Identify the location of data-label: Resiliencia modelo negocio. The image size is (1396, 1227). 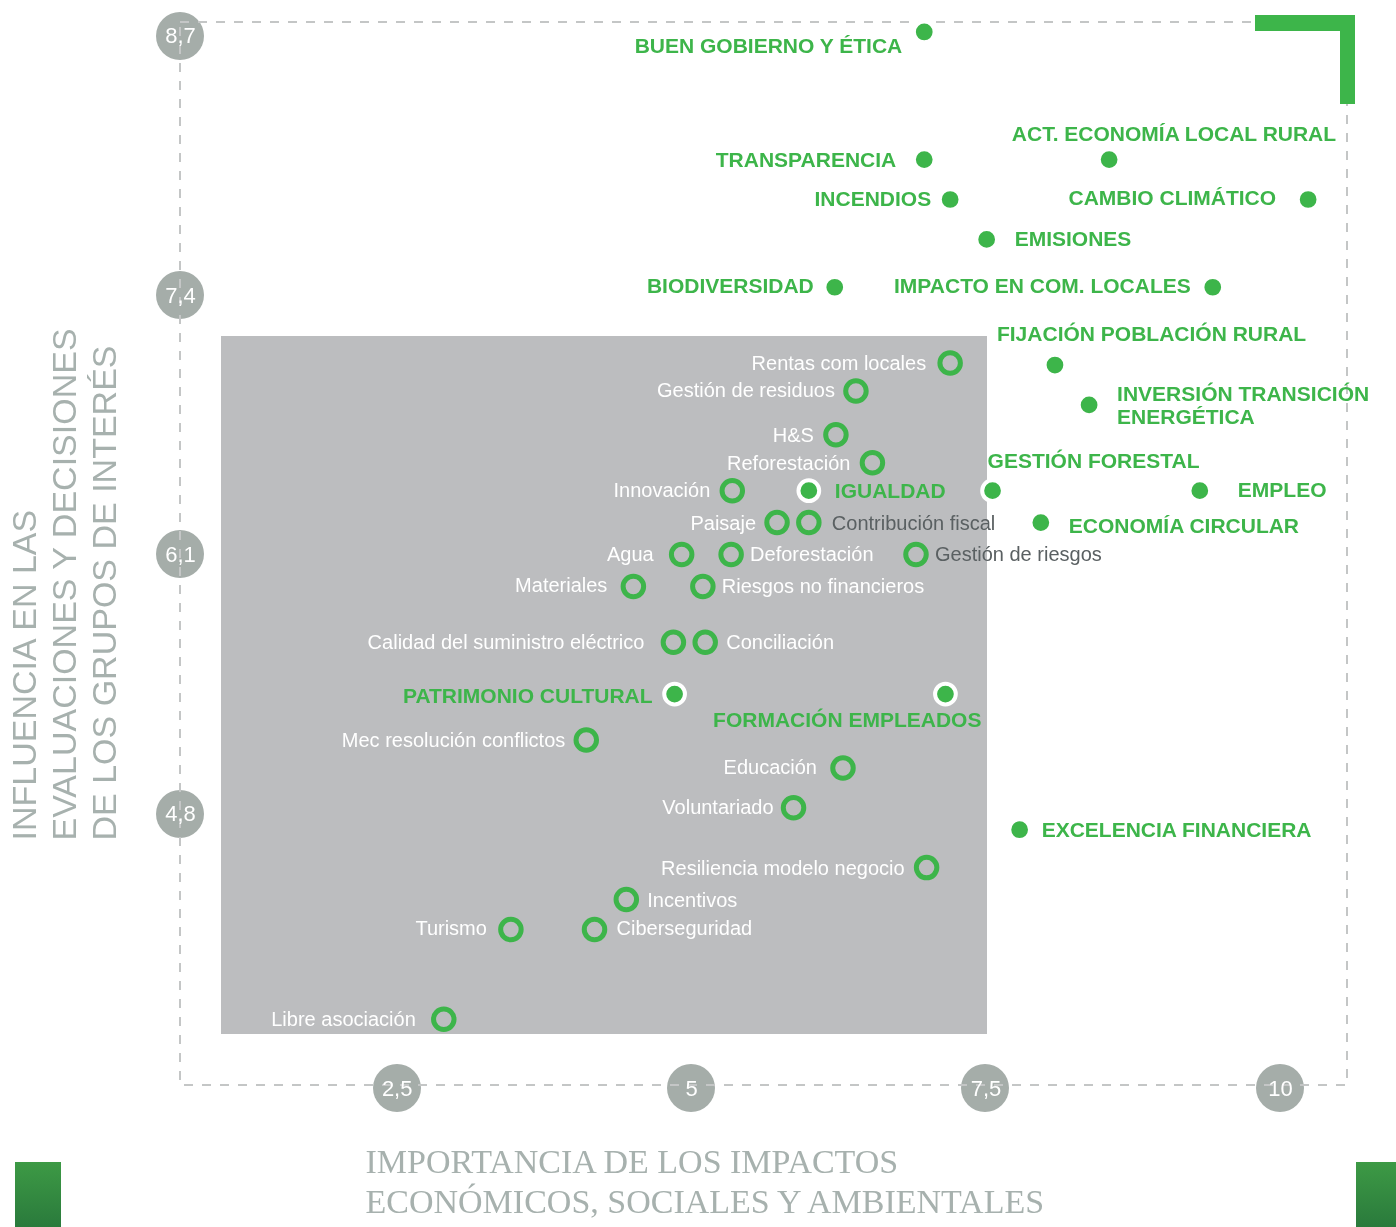
(783, 867).